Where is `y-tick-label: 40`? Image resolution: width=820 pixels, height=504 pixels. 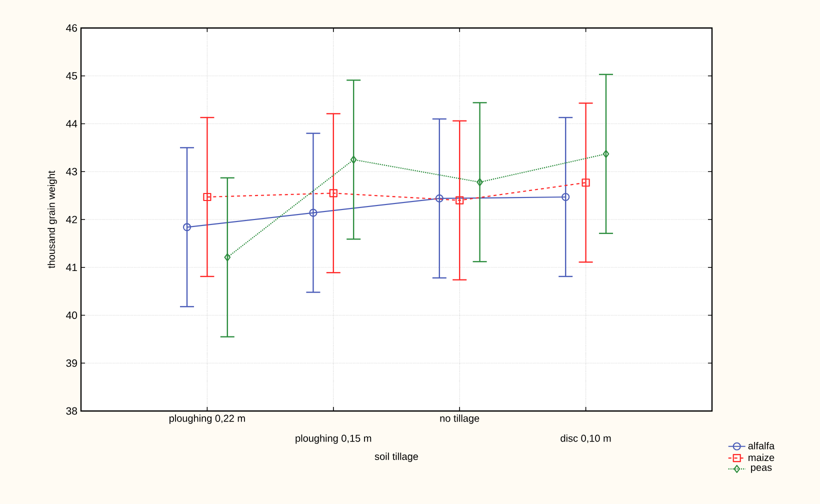
y-tick-label: 40 is located at coordinates (72, 315).